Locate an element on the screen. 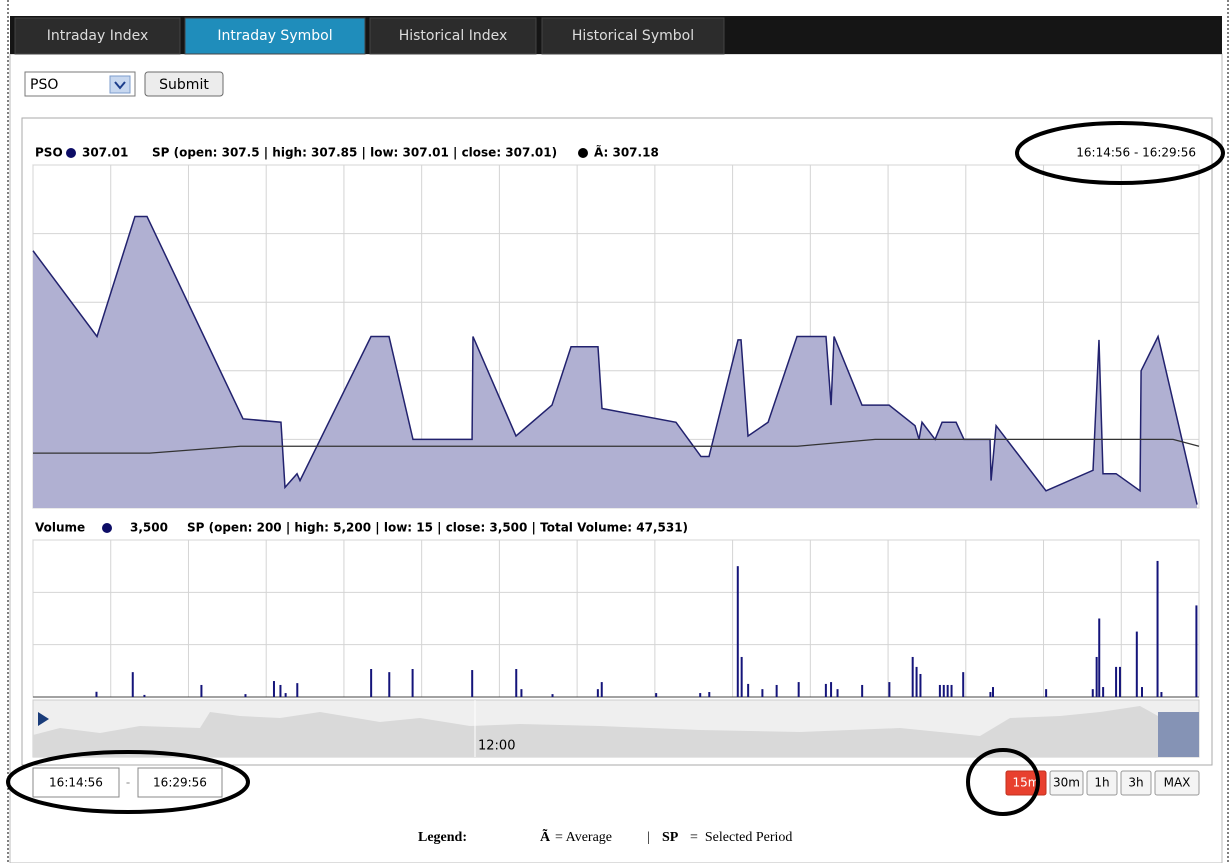 This screenshot has height=863, width=1230. navigator-window is located at coordinates (1178, 734).